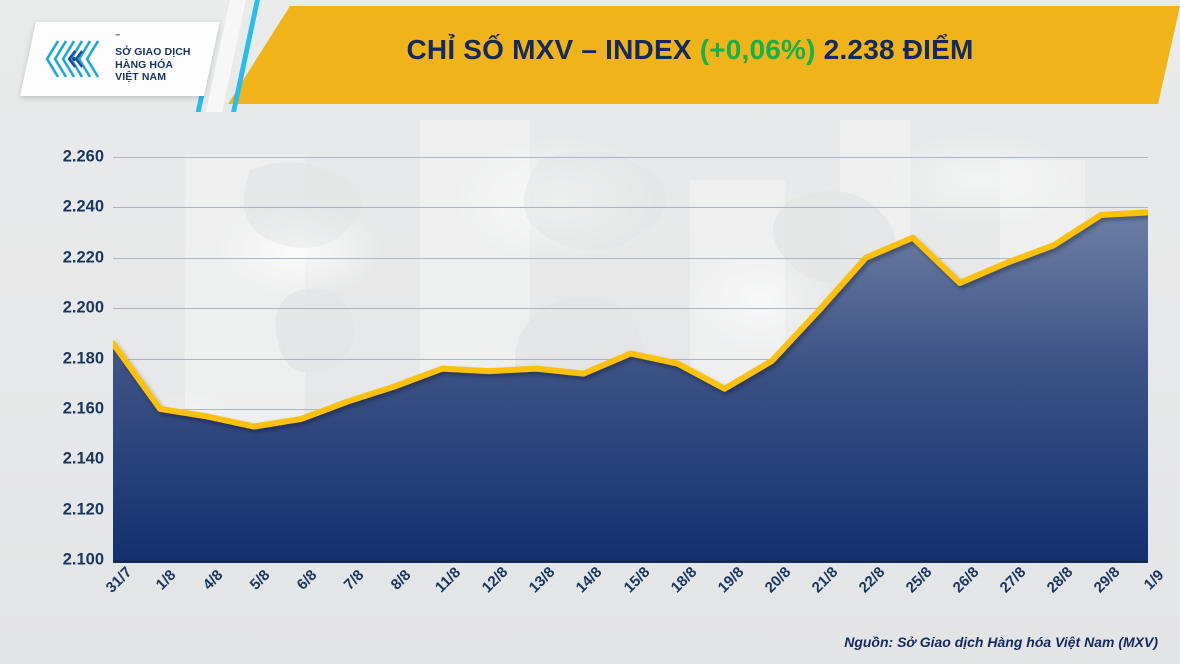  Describe the element at coordinates (683, 580) in the screenshot. I see `x-axis-tick-label: 18/8` at that location.